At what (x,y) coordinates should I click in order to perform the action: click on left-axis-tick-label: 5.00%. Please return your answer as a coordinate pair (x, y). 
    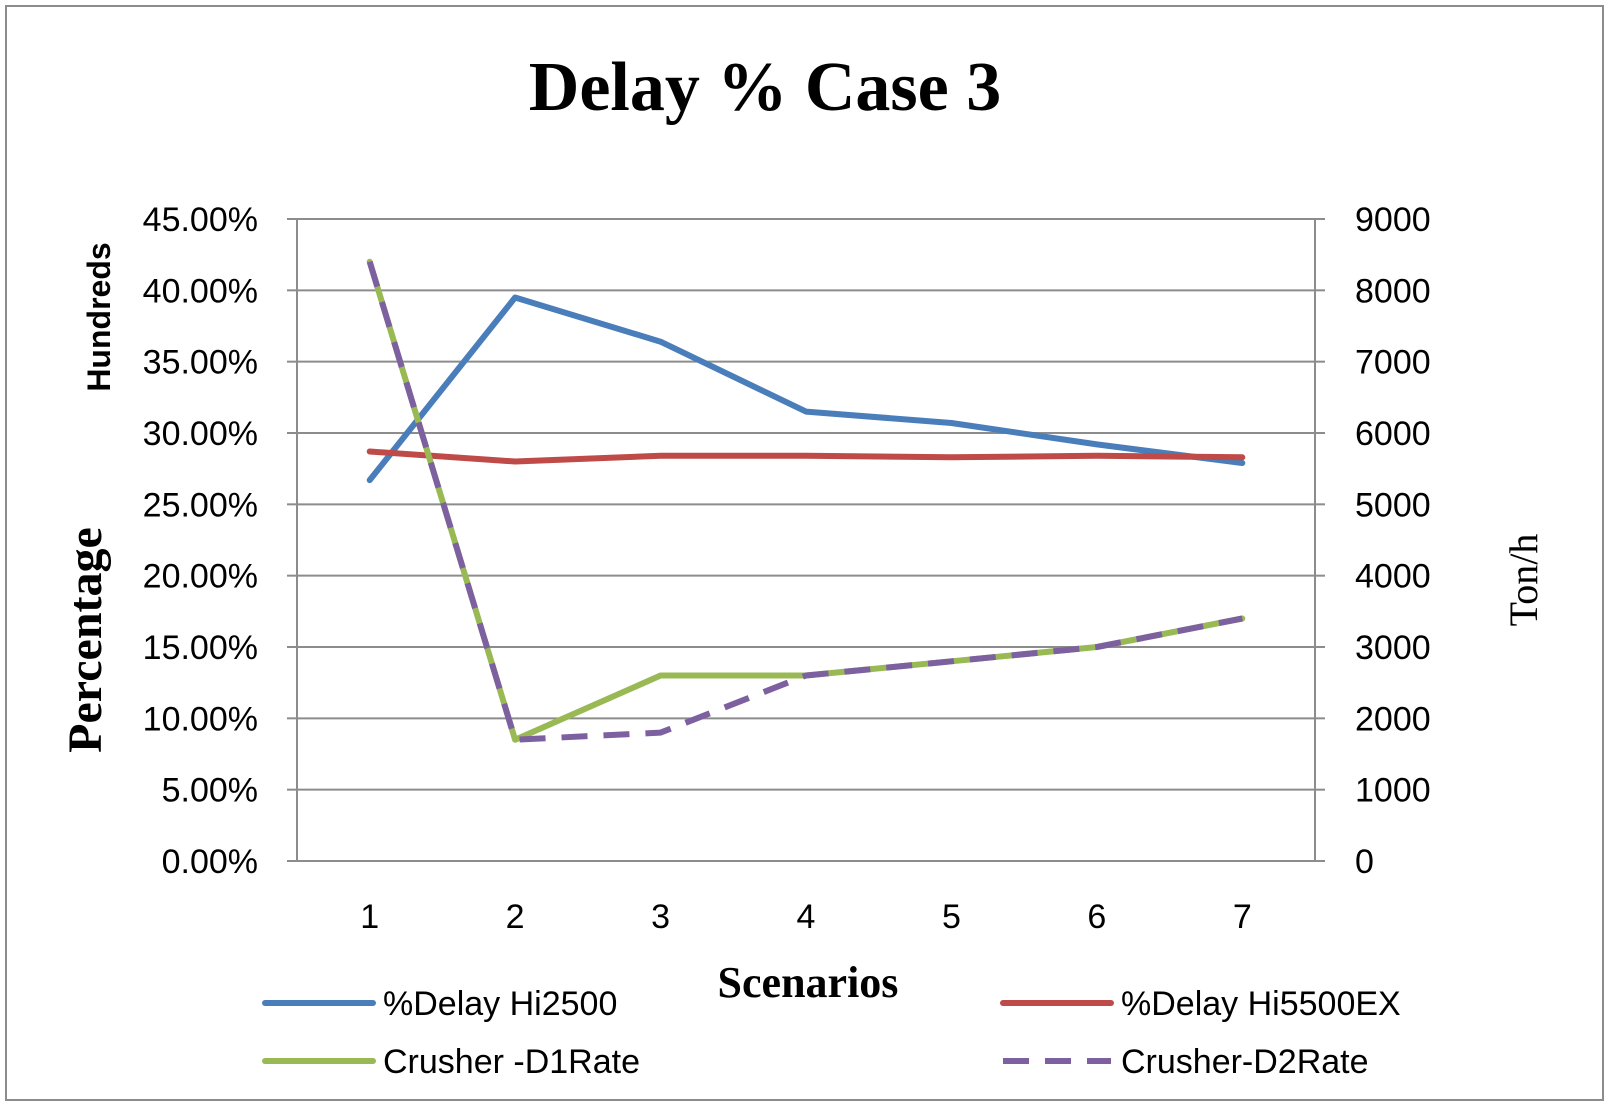
    Looking at the image, I should click on (210, 791).